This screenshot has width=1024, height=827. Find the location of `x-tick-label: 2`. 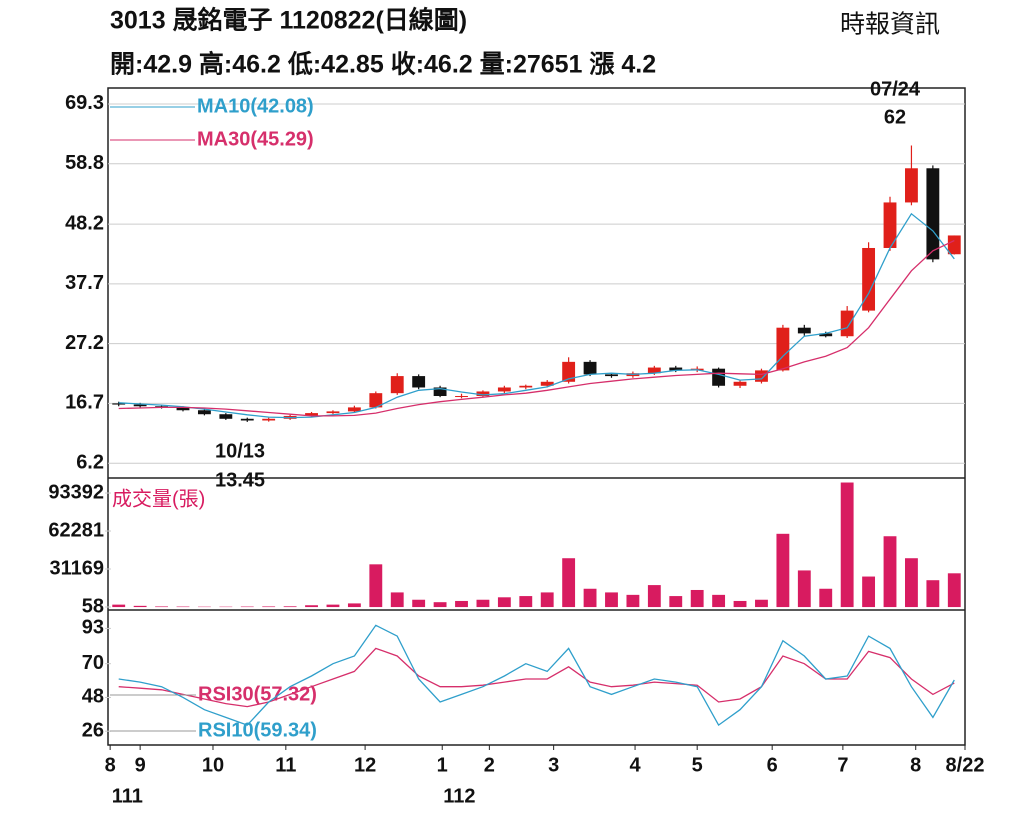

x-tick-label: 2 is located at coordinates (489, 765).